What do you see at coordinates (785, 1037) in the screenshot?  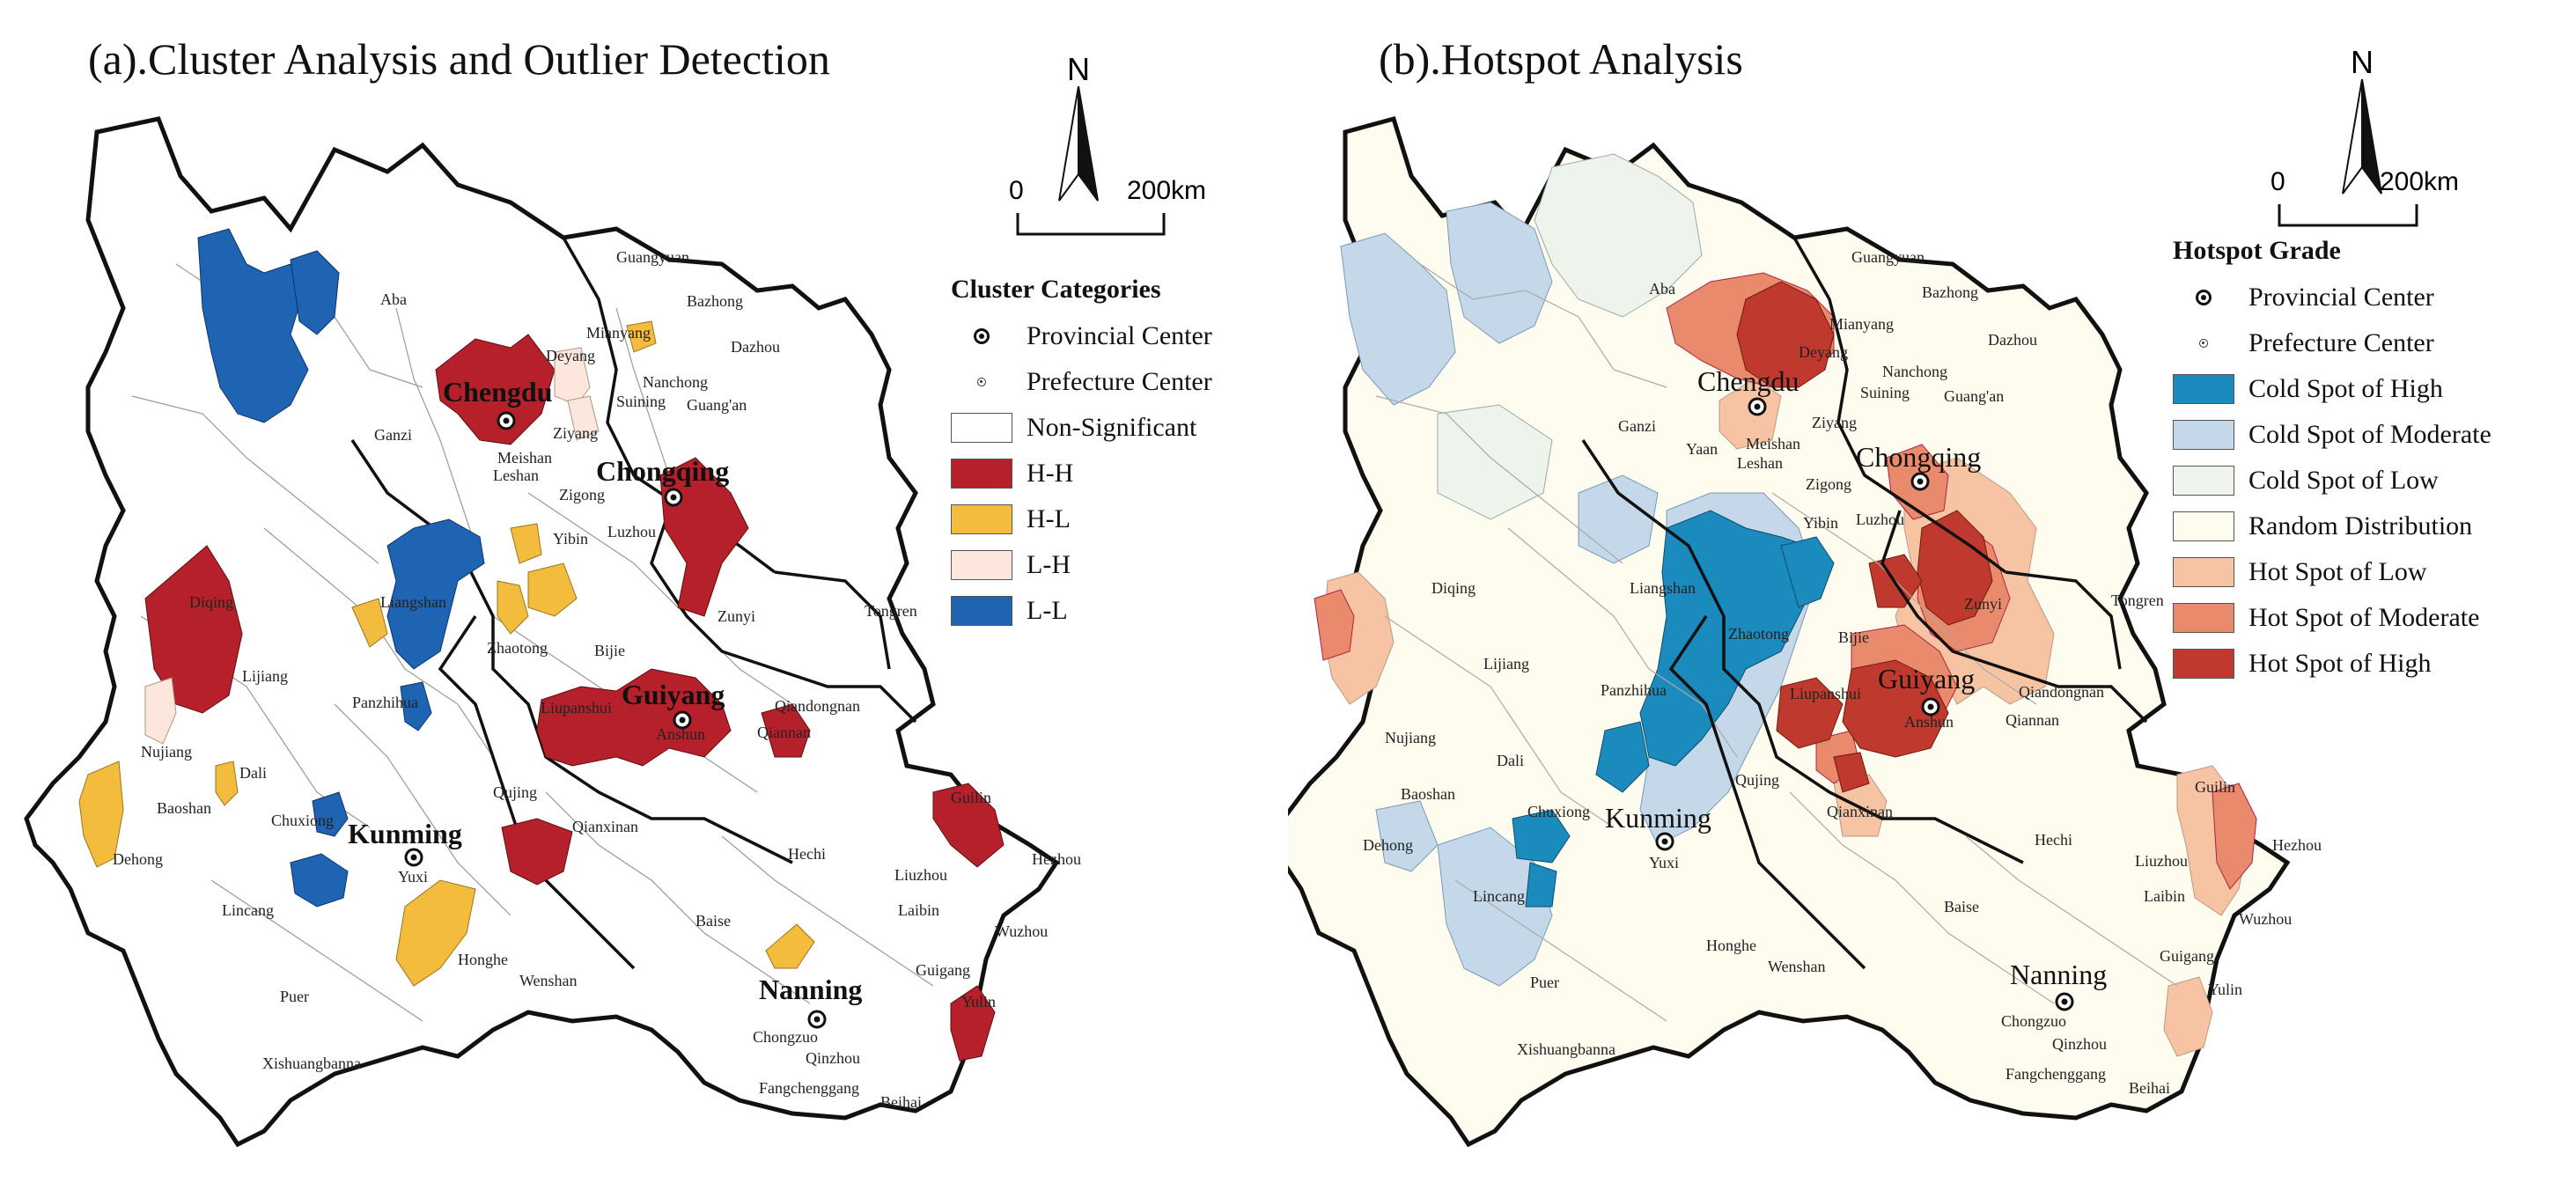 I see `label-chongzuo: Chongzuo` at bounding box center [785, 1037].